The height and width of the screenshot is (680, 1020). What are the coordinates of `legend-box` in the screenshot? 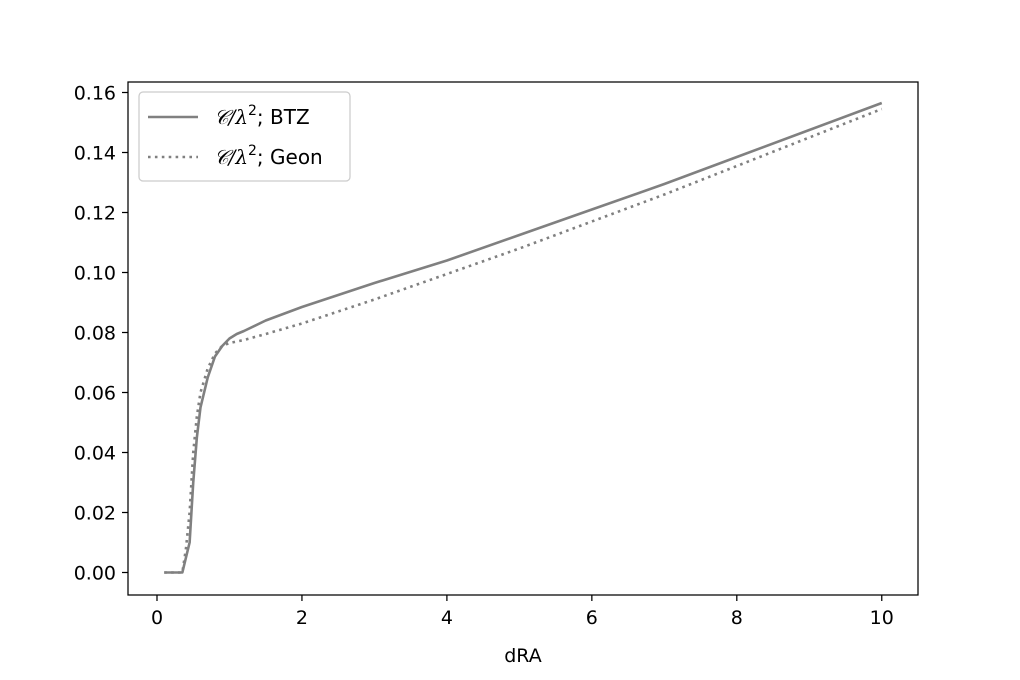 It's located at (244, 136).